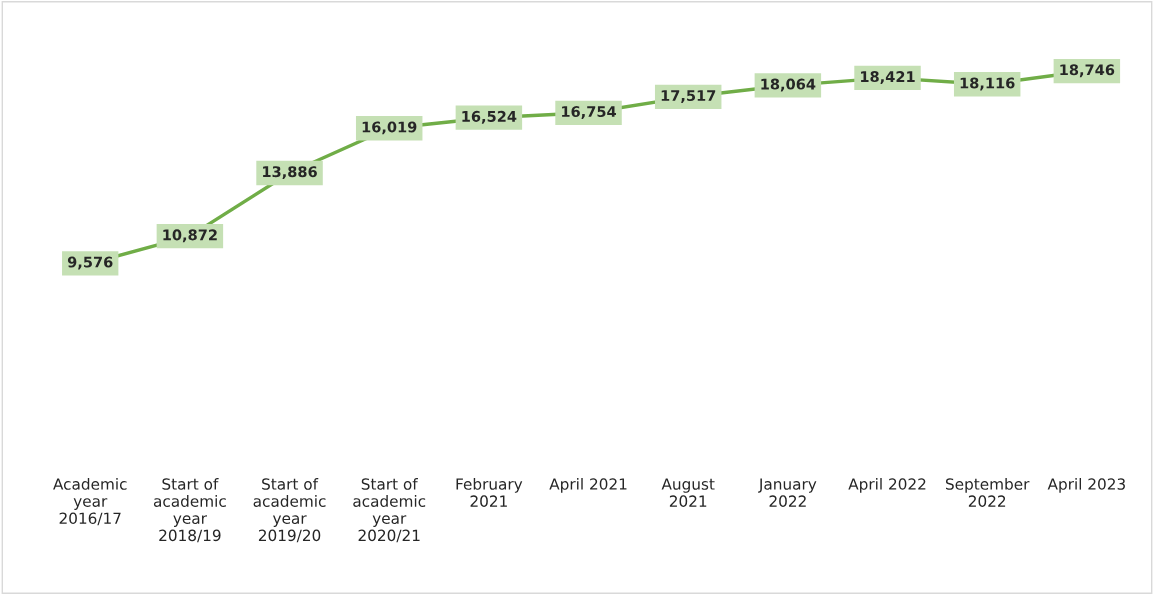  What do you see at coordinates (190, 236) in the screenshot?
I see `data-label: 10,872` at bounding box center [190, 236].